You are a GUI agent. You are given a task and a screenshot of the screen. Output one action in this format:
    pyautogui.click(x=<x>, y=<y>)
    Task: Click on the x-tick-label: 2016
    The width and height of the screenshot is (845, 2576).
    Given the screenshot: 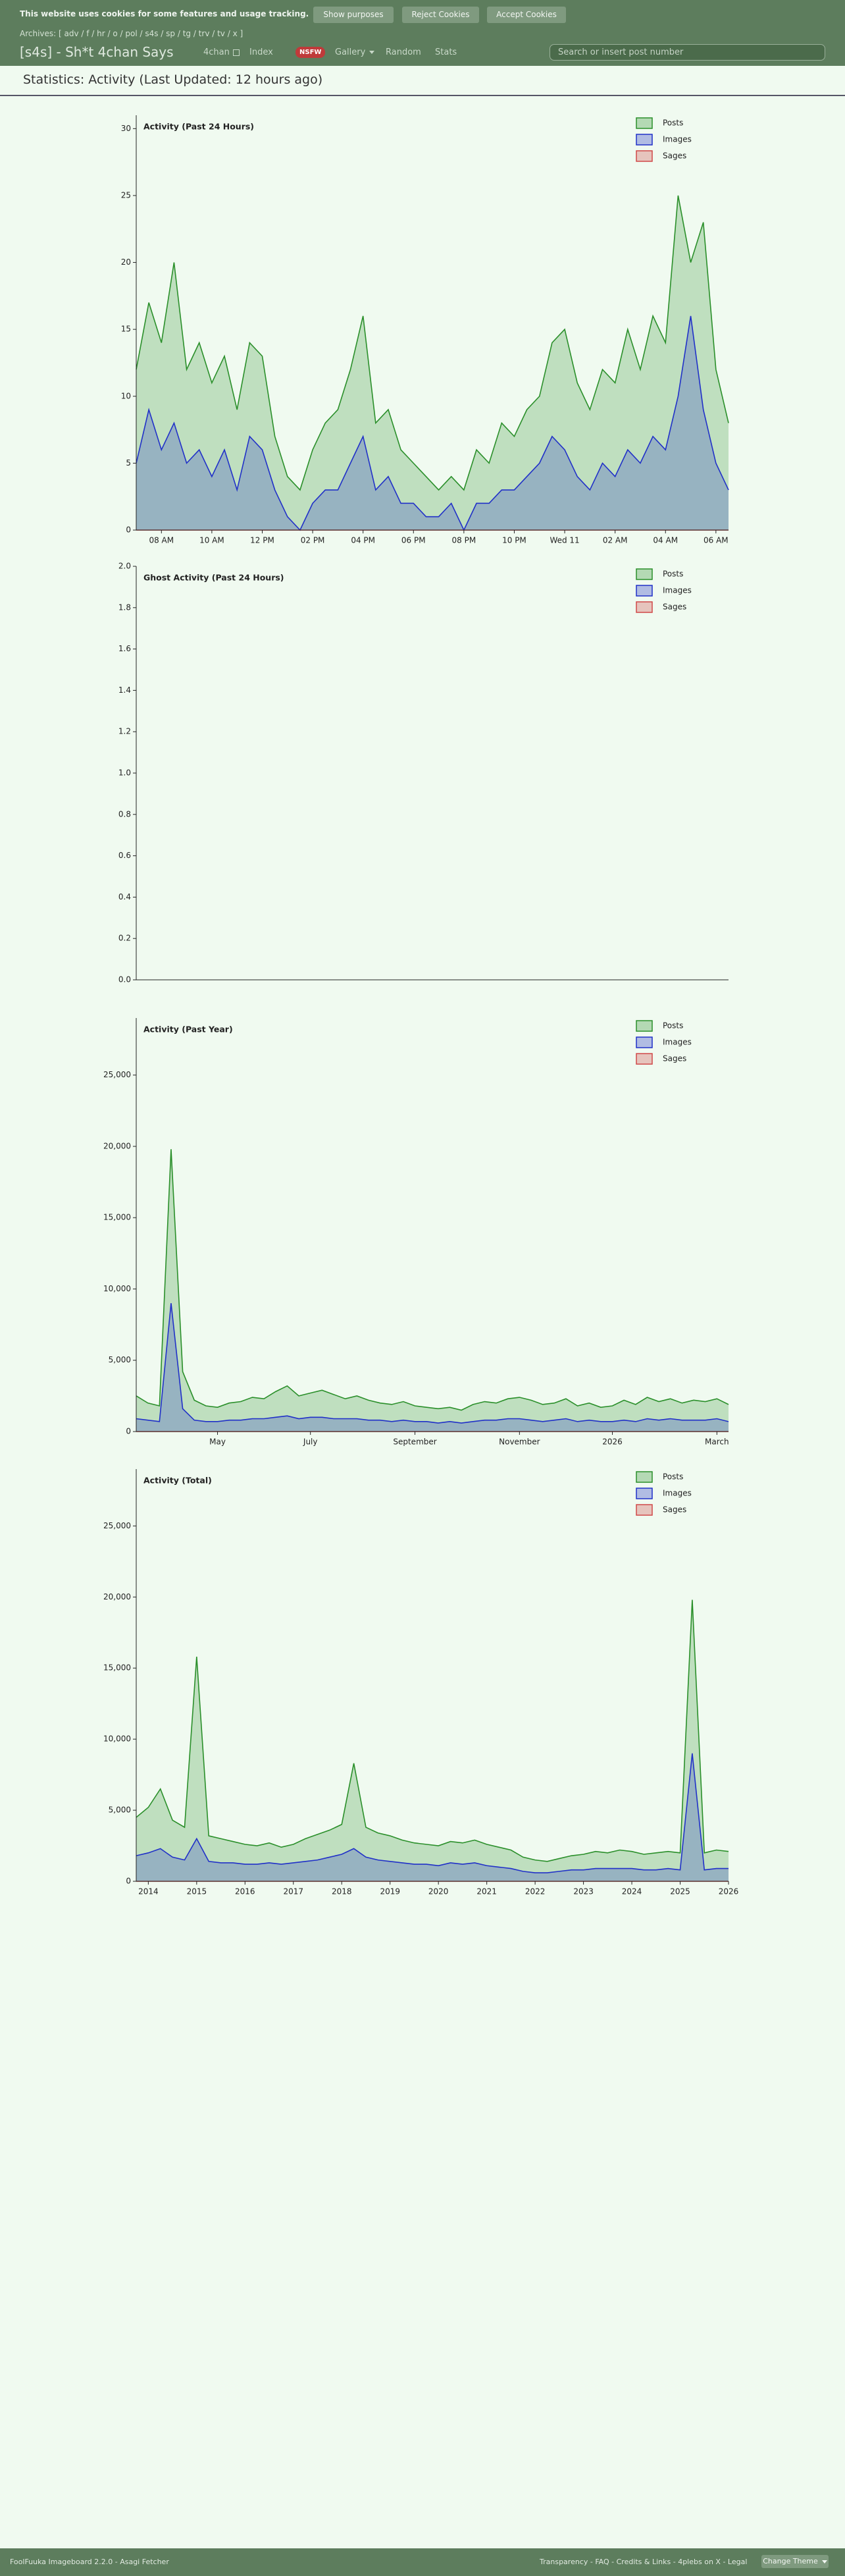 What is the action you would take?
    pyautogui.click(x=245, y=1891)
    